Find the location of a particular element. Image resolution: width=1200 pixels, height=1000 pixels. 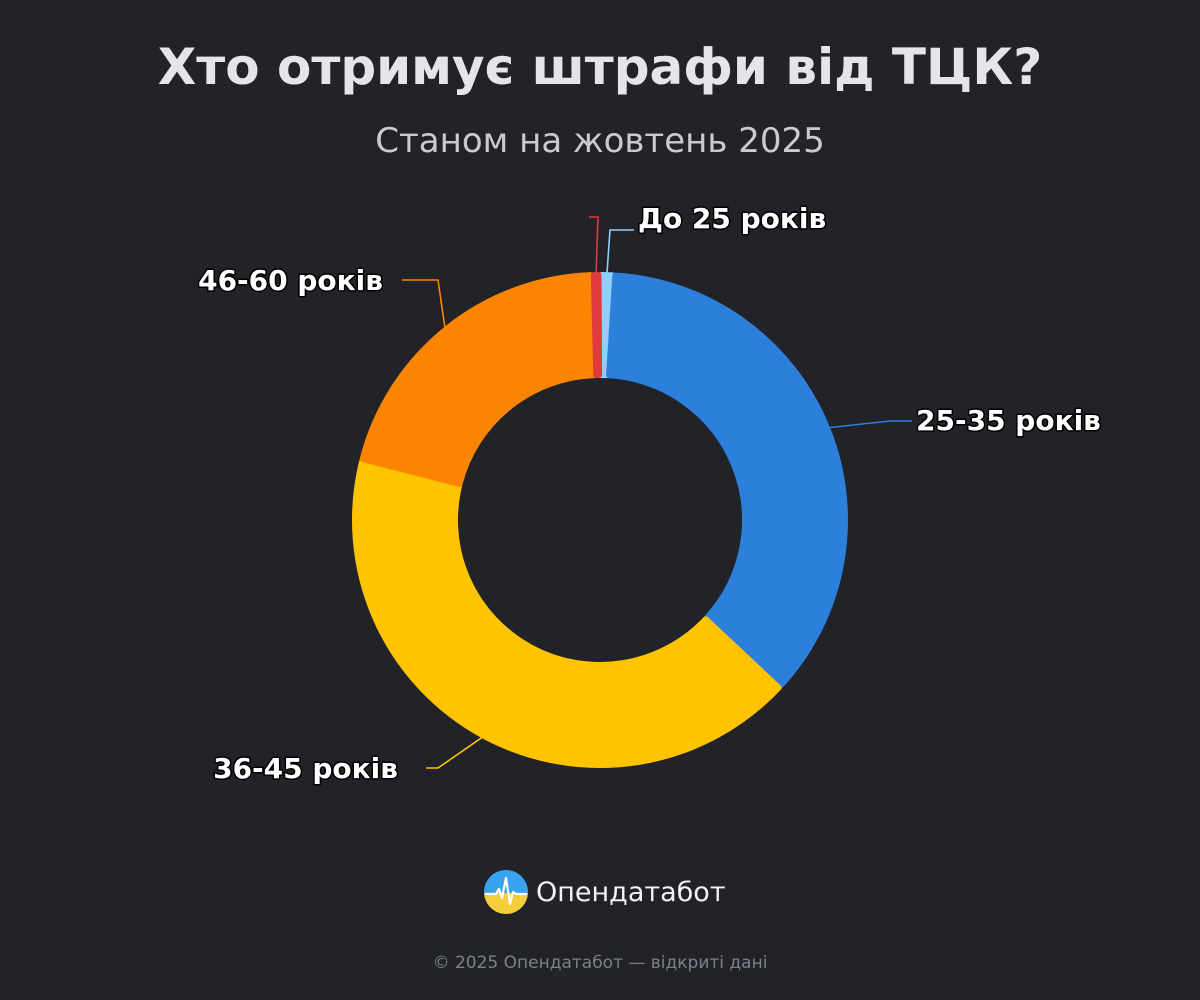

slice-label: 36-45 років is located at coordinates (305, 768).